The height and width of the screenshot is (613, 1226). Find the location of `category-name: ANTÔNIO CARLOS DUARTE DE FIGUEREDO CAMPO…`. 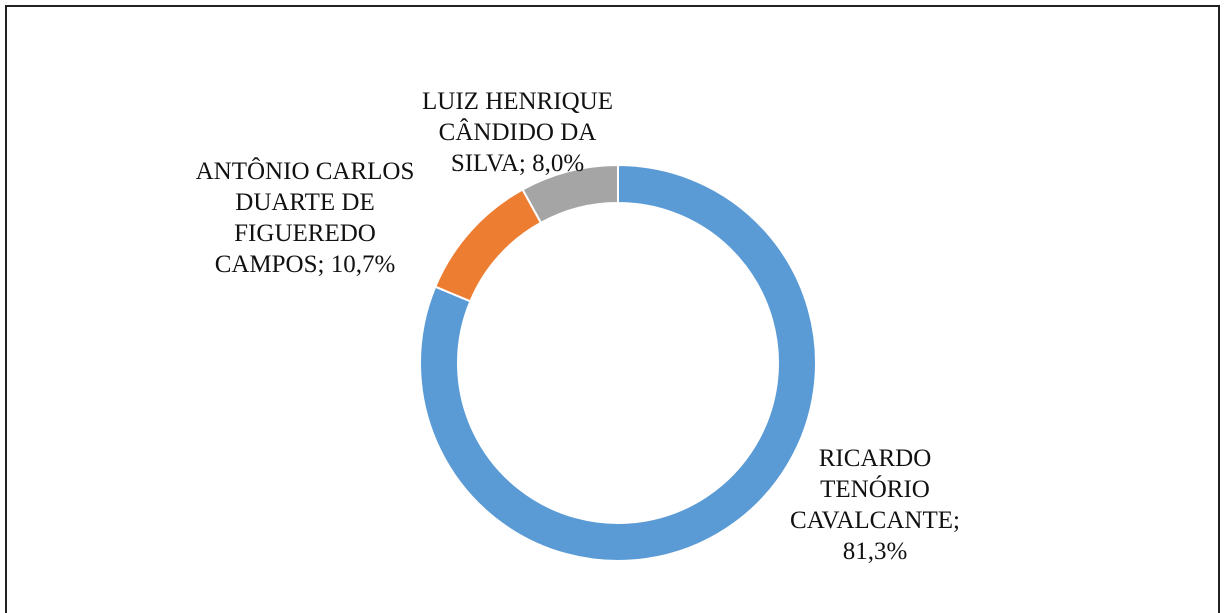

category-name: ANTÔNIO CARLOS DUARTE DE FIGUEREDO CAMPO… is located at coordinates (305, 218).